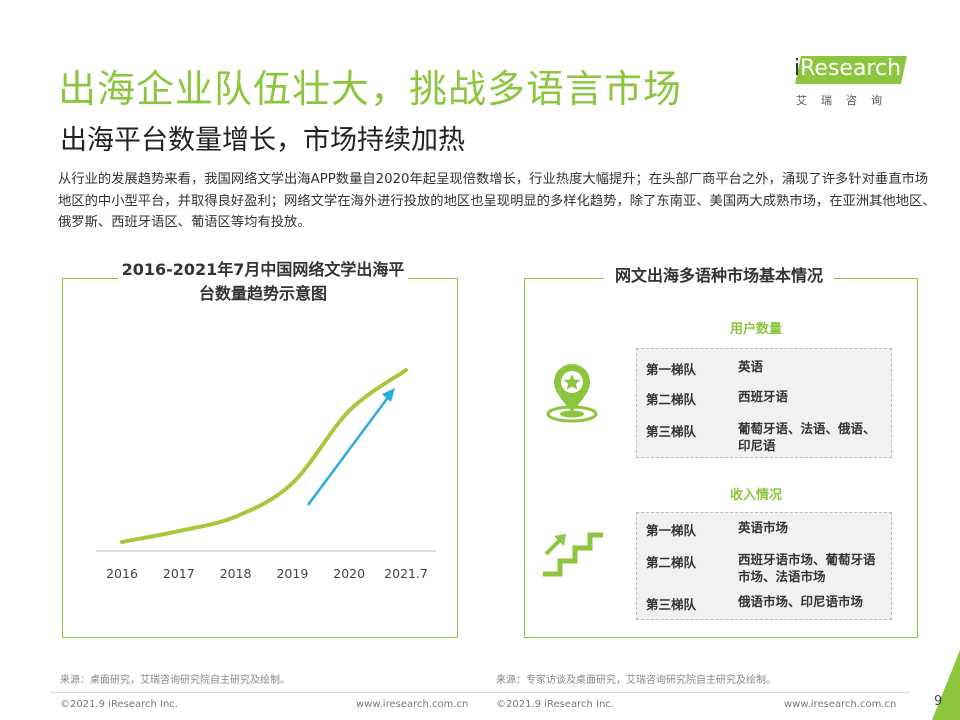  I want to click on revenue-tier-2: 第二梯队, so click(671, 562).